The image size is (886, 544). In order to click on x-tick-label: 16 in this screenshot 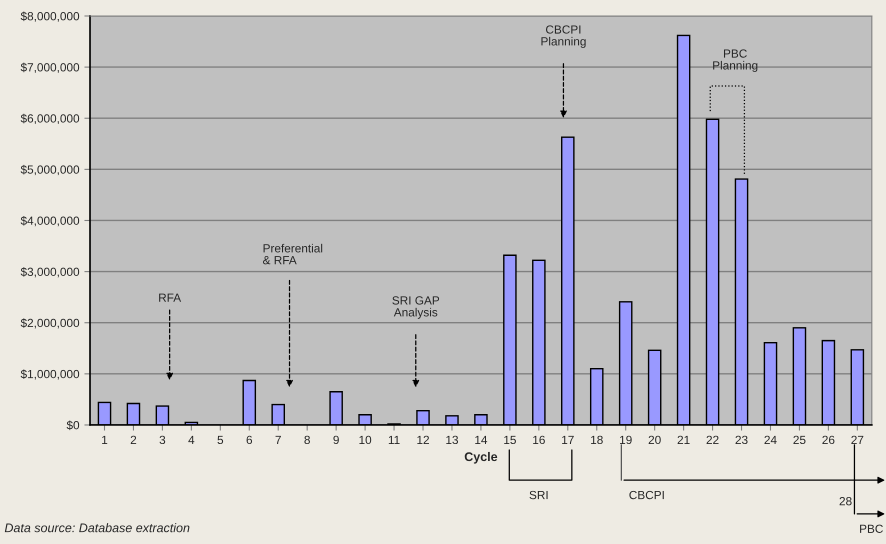, I will do `click(539, 440)`.